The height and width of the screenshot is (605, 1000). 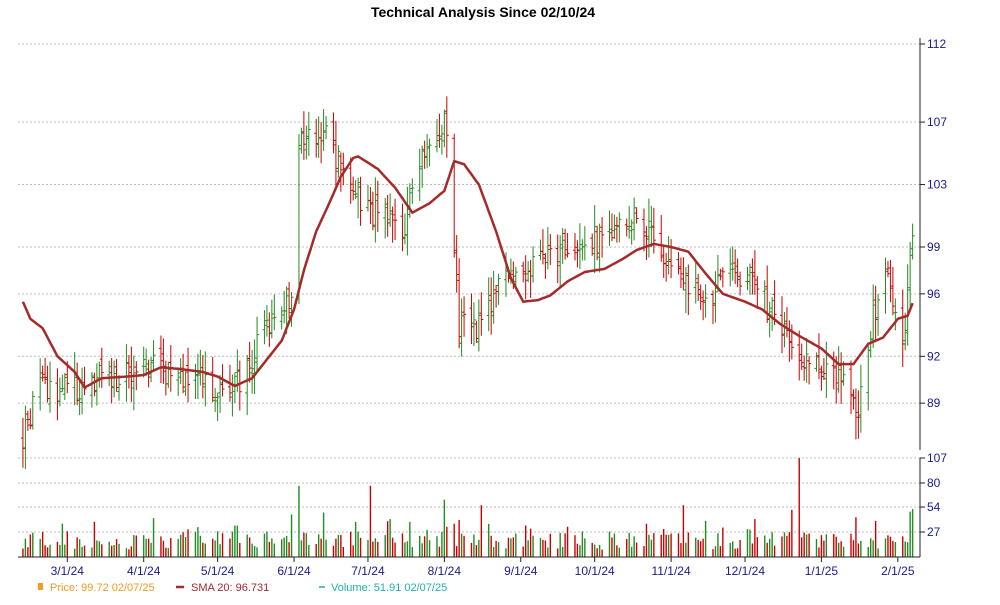 What do you see at coordinates (934, 356) in the screenshot?
I see `price-tick-label: 92` at bounding box center [934, 356].